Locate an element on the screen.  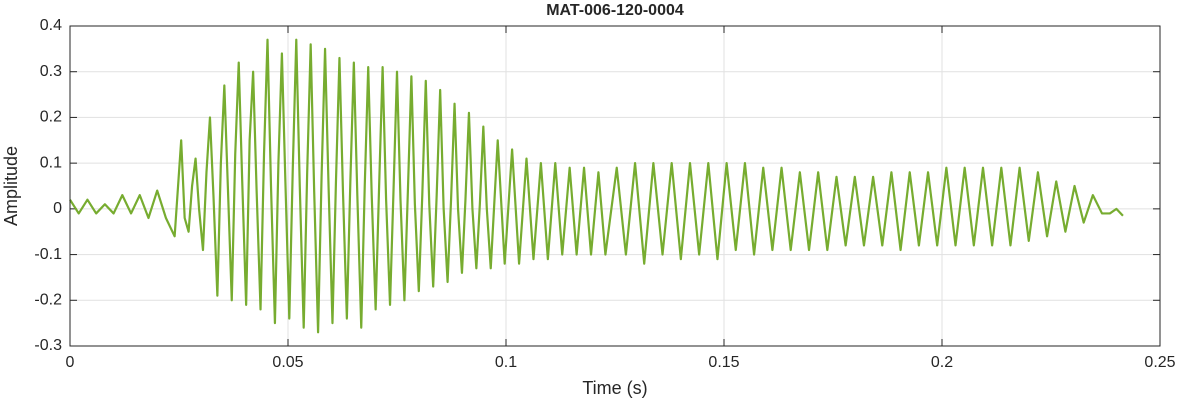
x-tick-label: 0.1 is located at coordinates (506, 362).